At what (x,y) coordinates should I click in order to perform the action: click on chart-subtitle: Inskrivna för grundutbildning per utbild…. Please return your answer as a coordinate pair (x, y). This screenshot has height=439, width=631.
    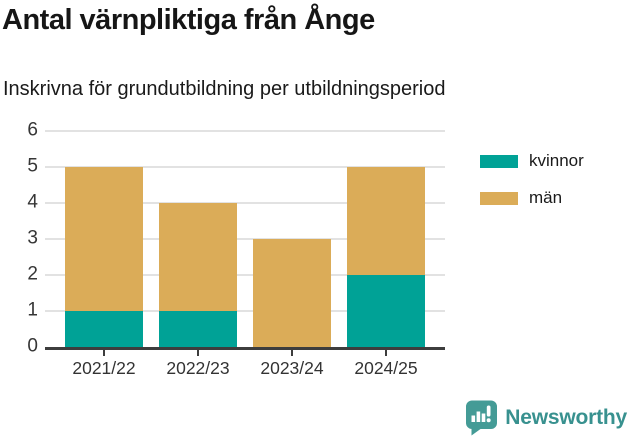
    Looking at the image, I should click on (224, 89).